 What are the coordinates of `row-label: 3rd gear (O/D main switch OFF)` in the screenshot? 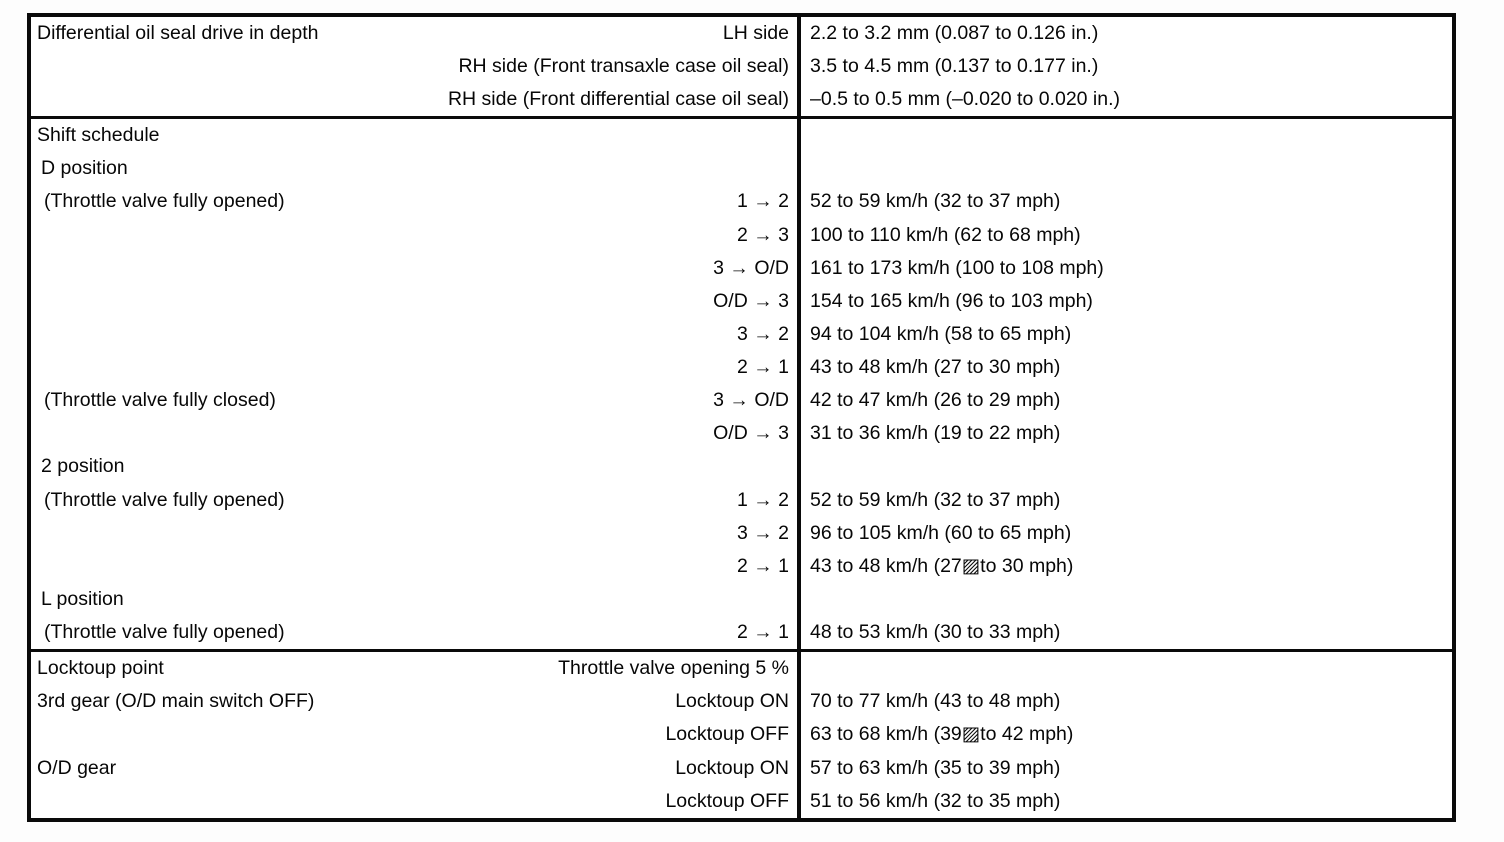 It's located at (176, 701).